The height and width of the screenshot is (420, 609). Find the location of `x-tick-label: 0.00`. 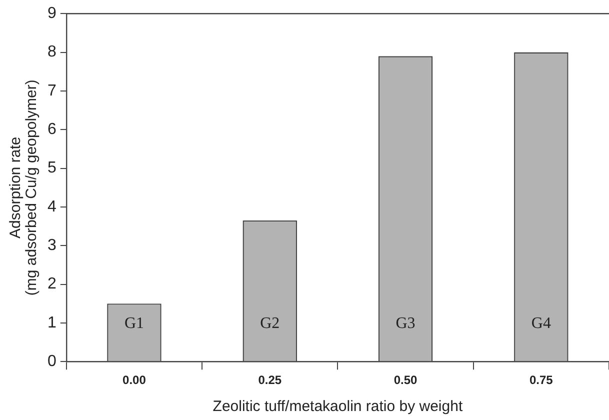

x-tick-label: 0.00 is located at coordinates (134, 380).